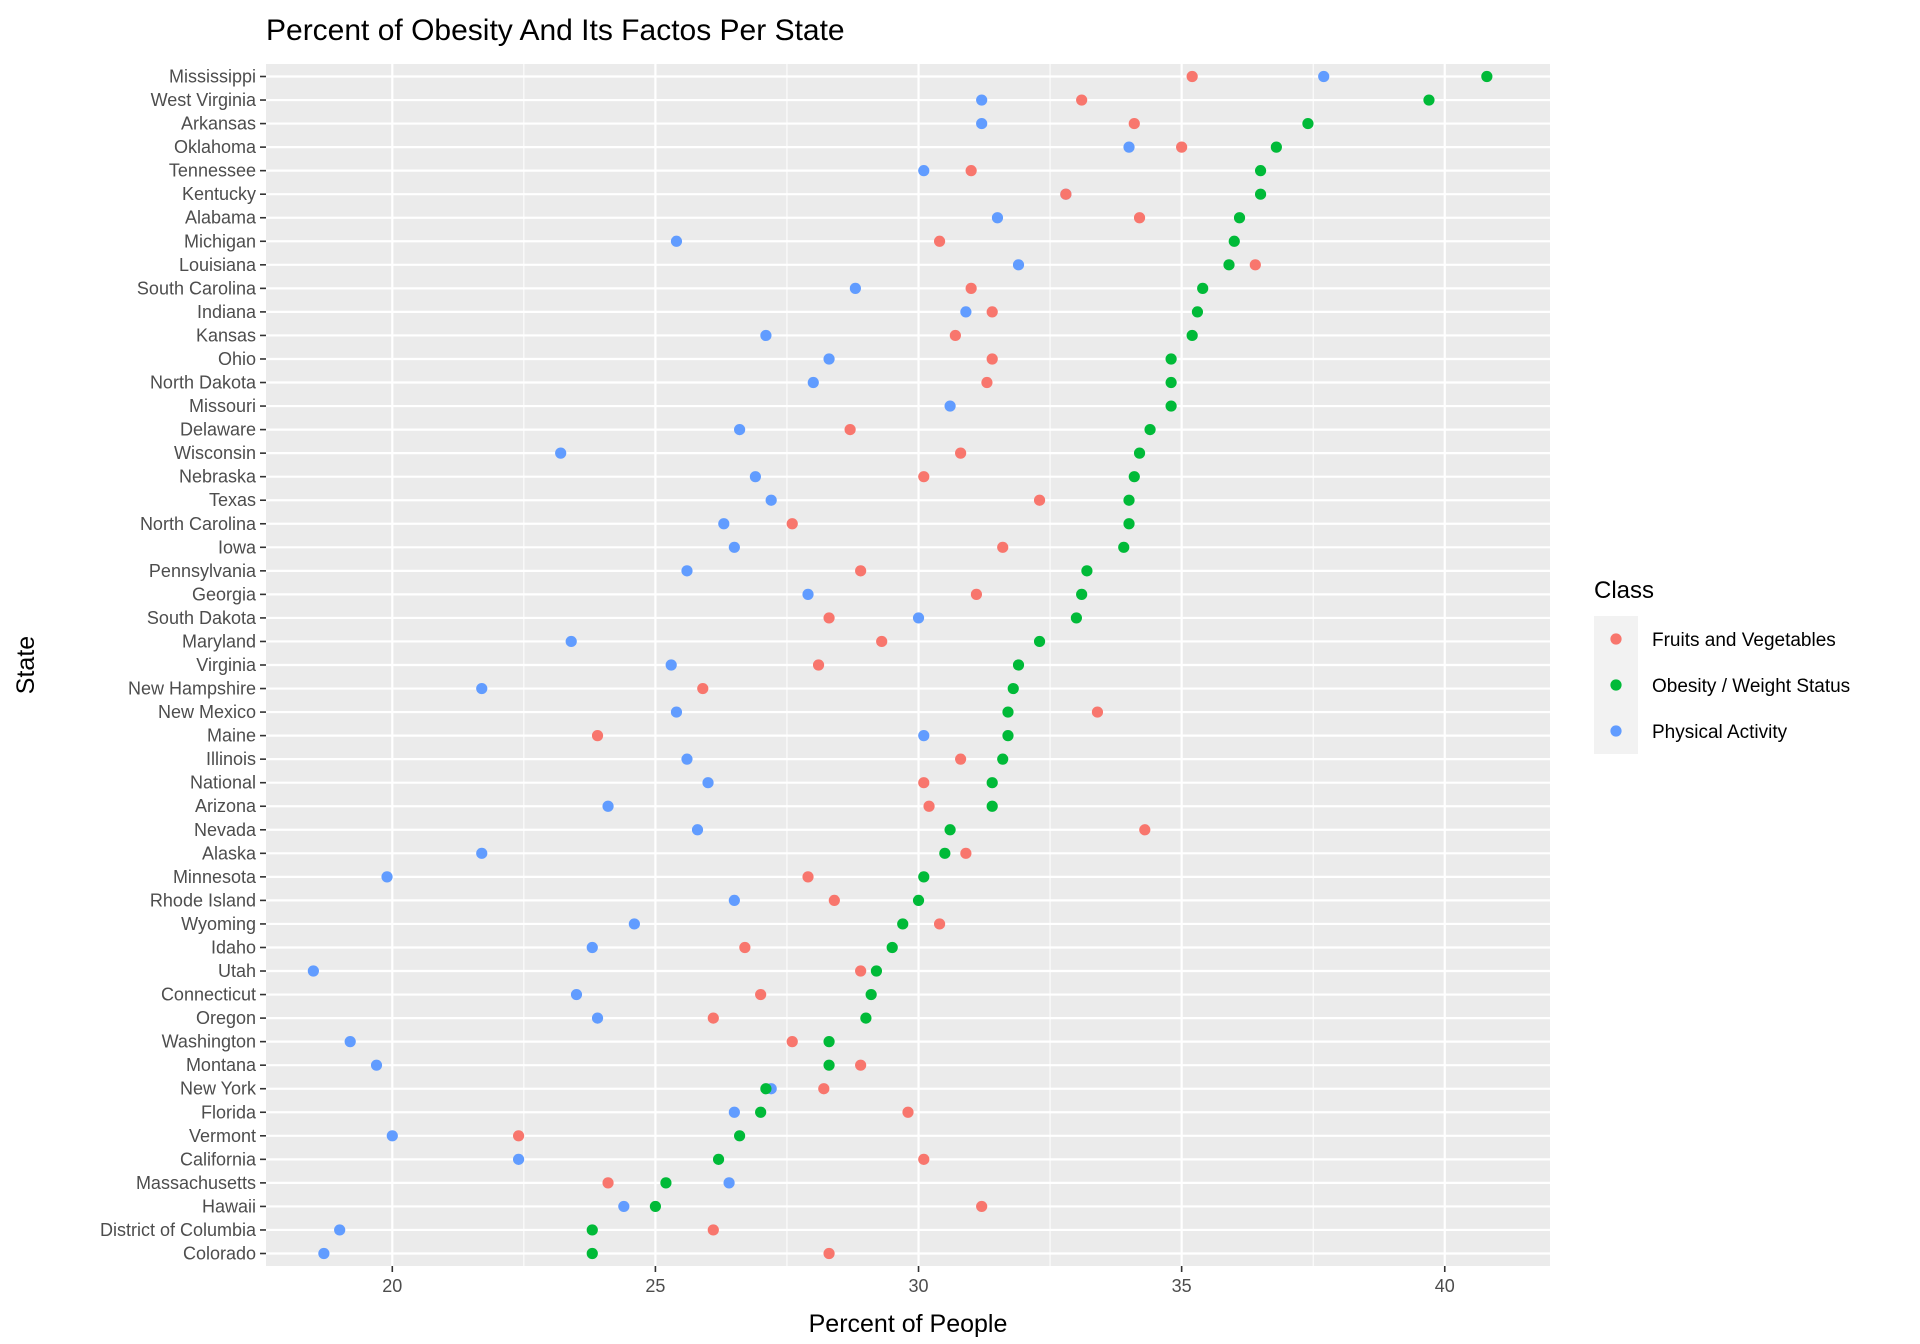 The width and height of the screenshot is (1920, 1344). I want to click on y-tick-label: Illinois, so click(231, 759).